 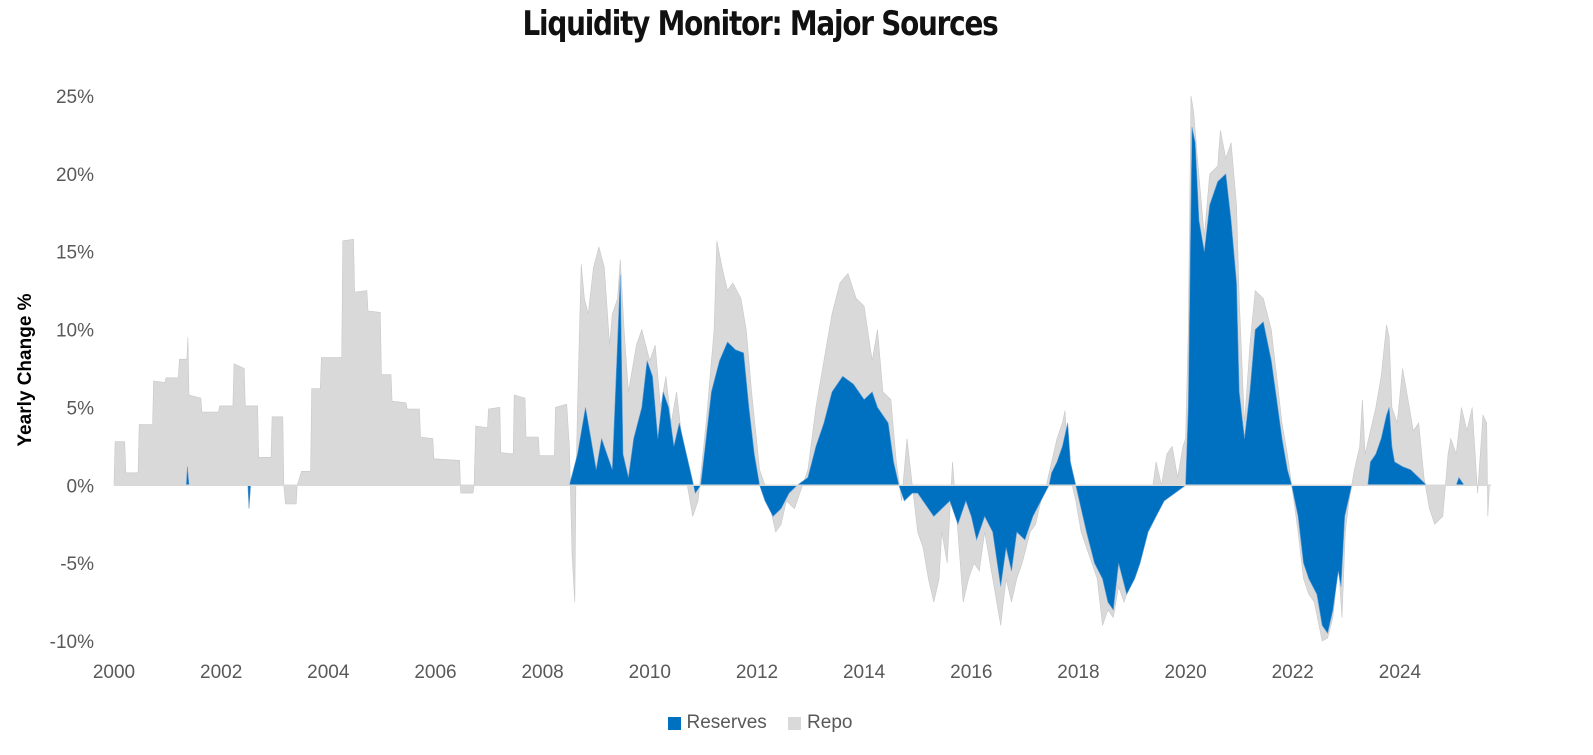 What do you see at coordinates (75, 331) in the screenshot?
I see `y-tick-label: 10%` at bounding box center [75, 331].